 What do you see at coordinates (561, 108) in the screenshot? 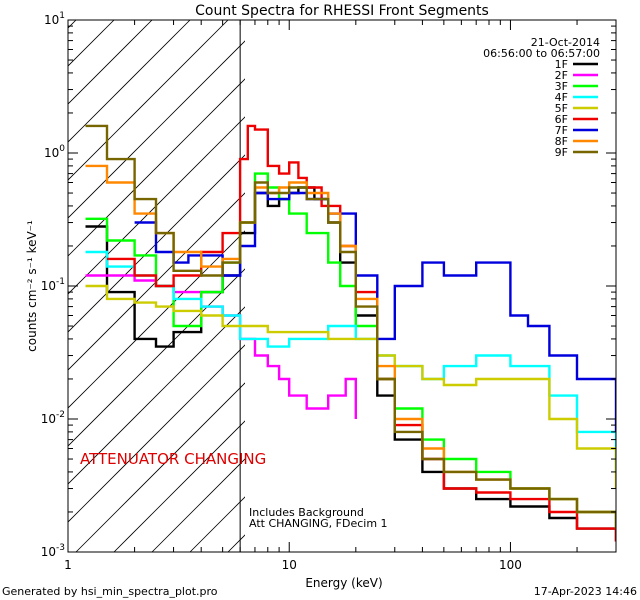
I see `legend-label: 5F` at bounding box center [561, 108].